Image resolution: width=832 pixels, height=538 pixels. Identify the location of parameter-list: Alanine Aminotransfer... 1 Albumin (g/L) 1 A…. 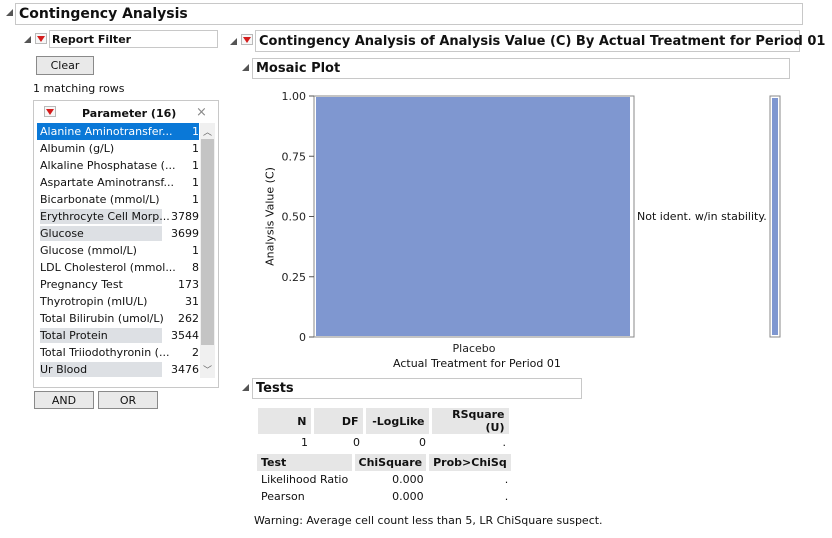
(118, 250).